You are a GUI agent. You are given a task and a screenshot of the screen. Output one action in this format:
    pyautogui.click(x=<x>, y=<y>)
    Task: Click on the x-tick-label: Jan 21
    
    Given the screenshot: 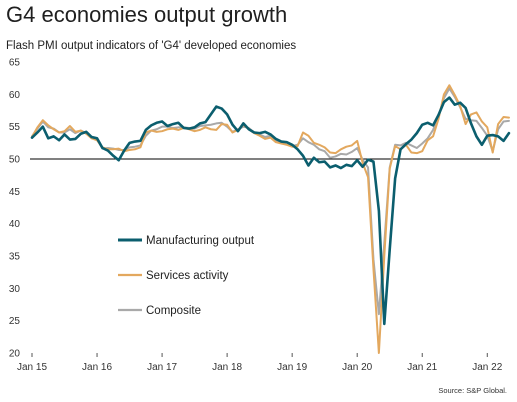 What is the action you would take?
    pyautogui.click(x=422, y=367)
    